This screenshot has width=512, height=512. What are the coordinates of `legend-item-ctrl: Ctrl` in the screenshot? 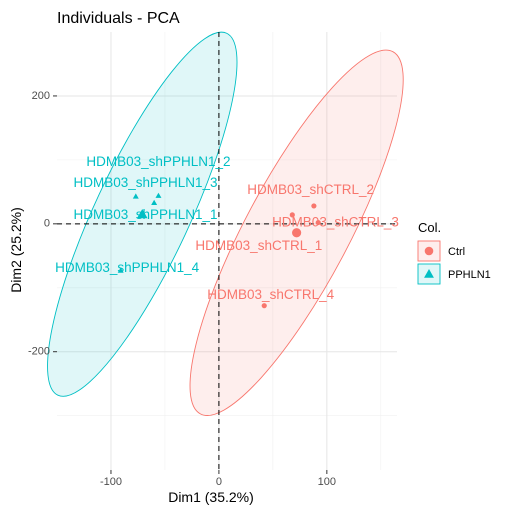 It's located at (441, 251).